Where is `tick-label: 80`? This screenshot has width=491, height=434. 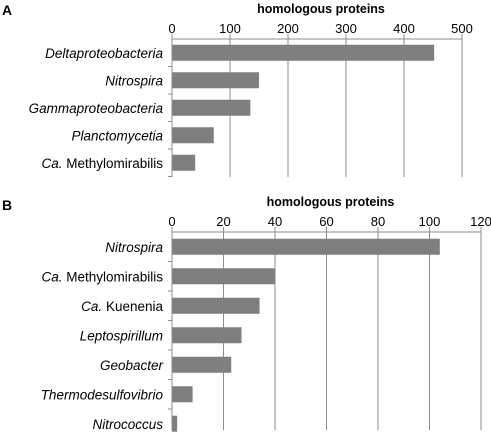 tick-label: 80 is located at coordinates (378, 221).